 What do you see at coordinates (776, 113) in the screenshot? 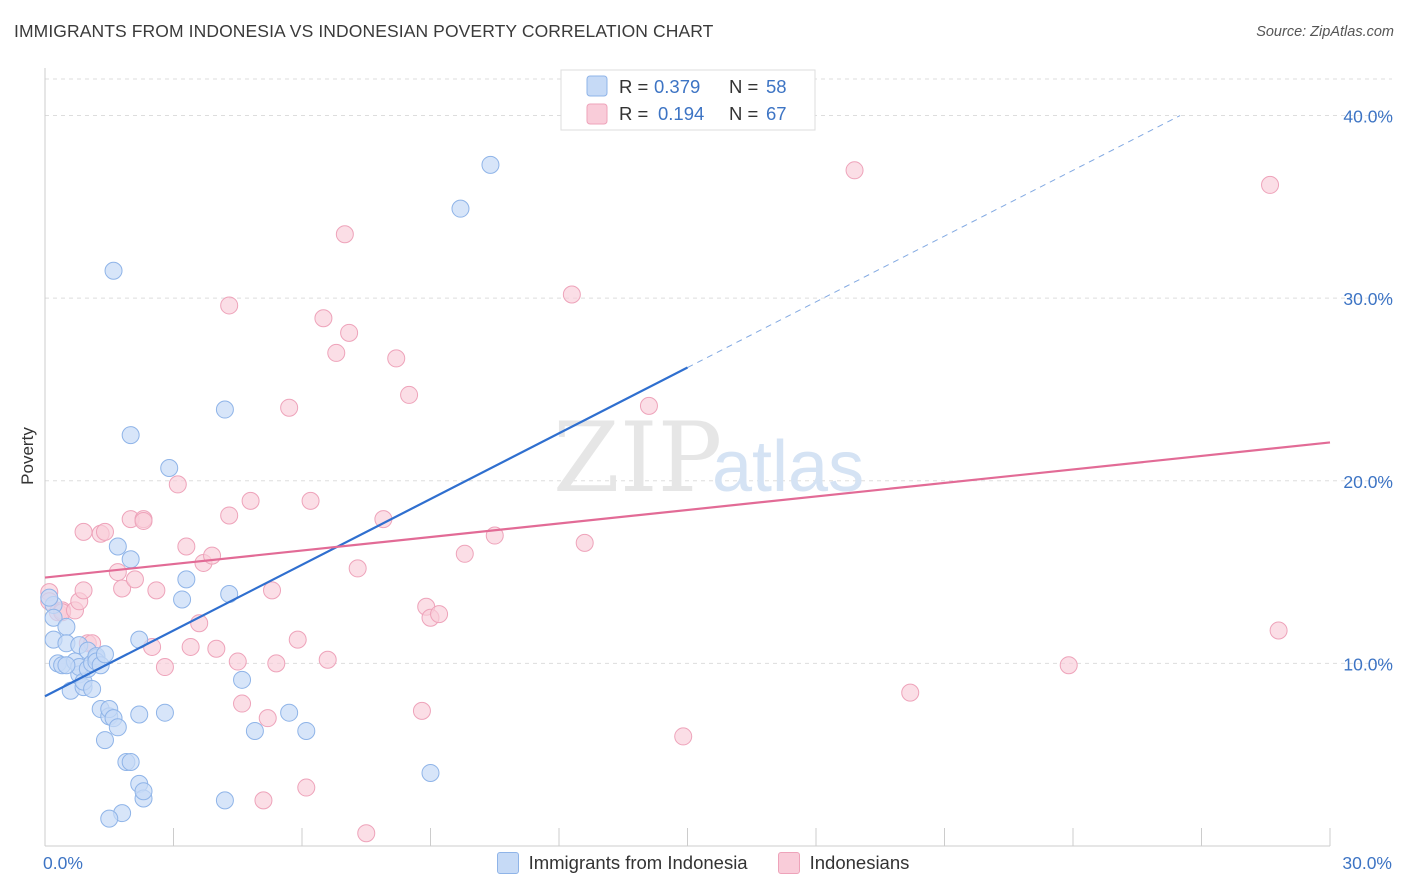
I see `legend-pink-n-value: 67` at bounding box center [776, 113].